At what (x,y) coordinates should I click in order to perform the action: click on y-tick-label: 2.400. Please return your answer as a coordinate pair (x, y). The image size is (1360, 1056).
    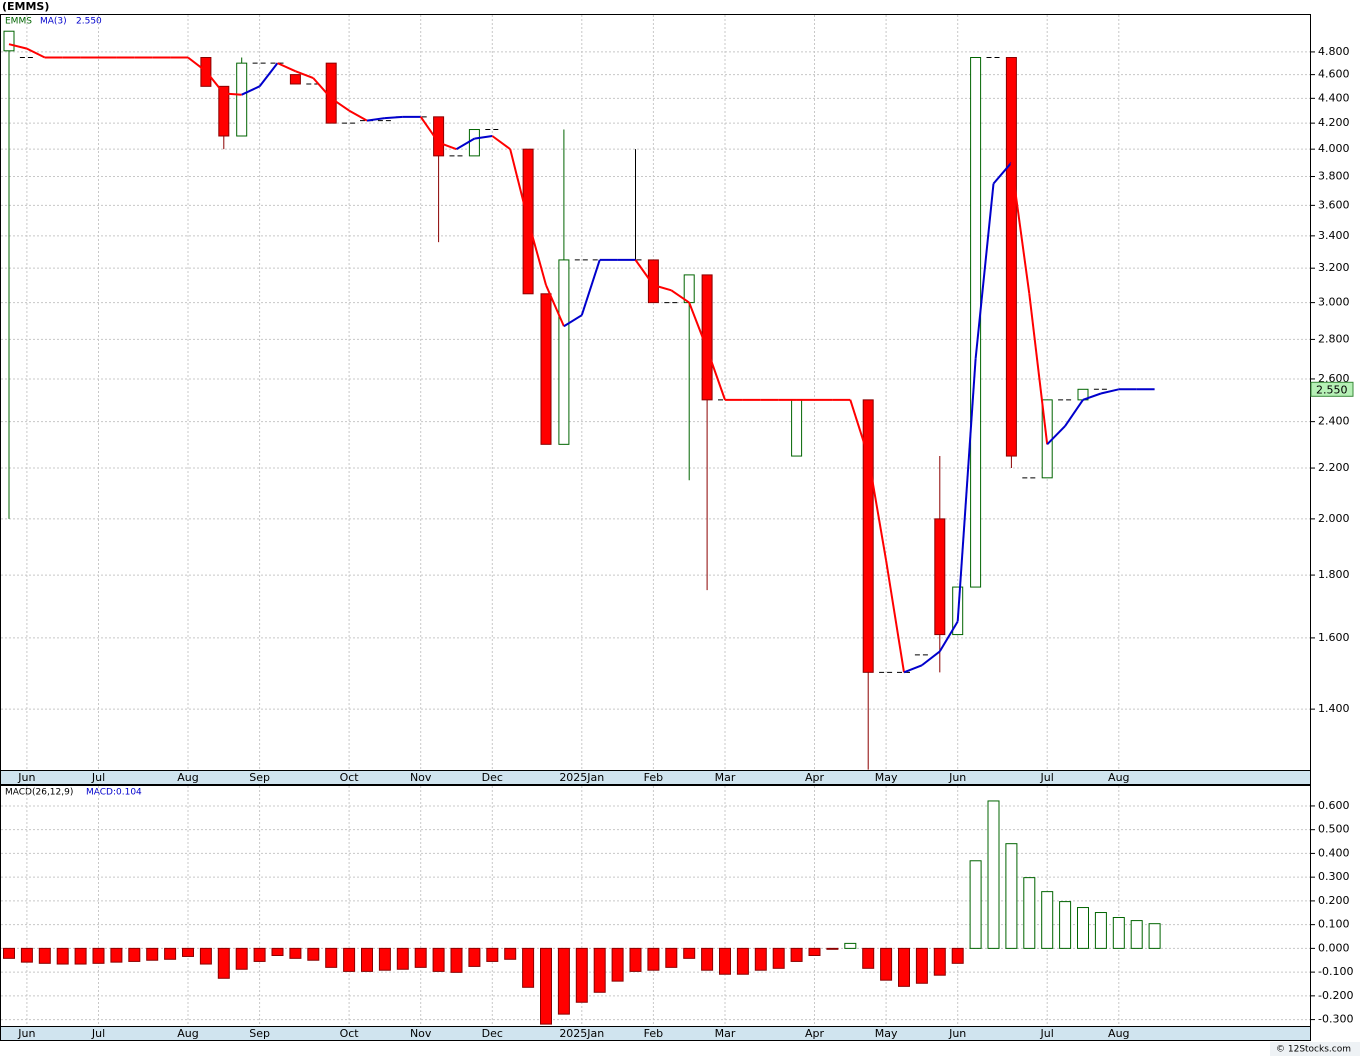
    Looking at the image, I should click on (1334, 421).